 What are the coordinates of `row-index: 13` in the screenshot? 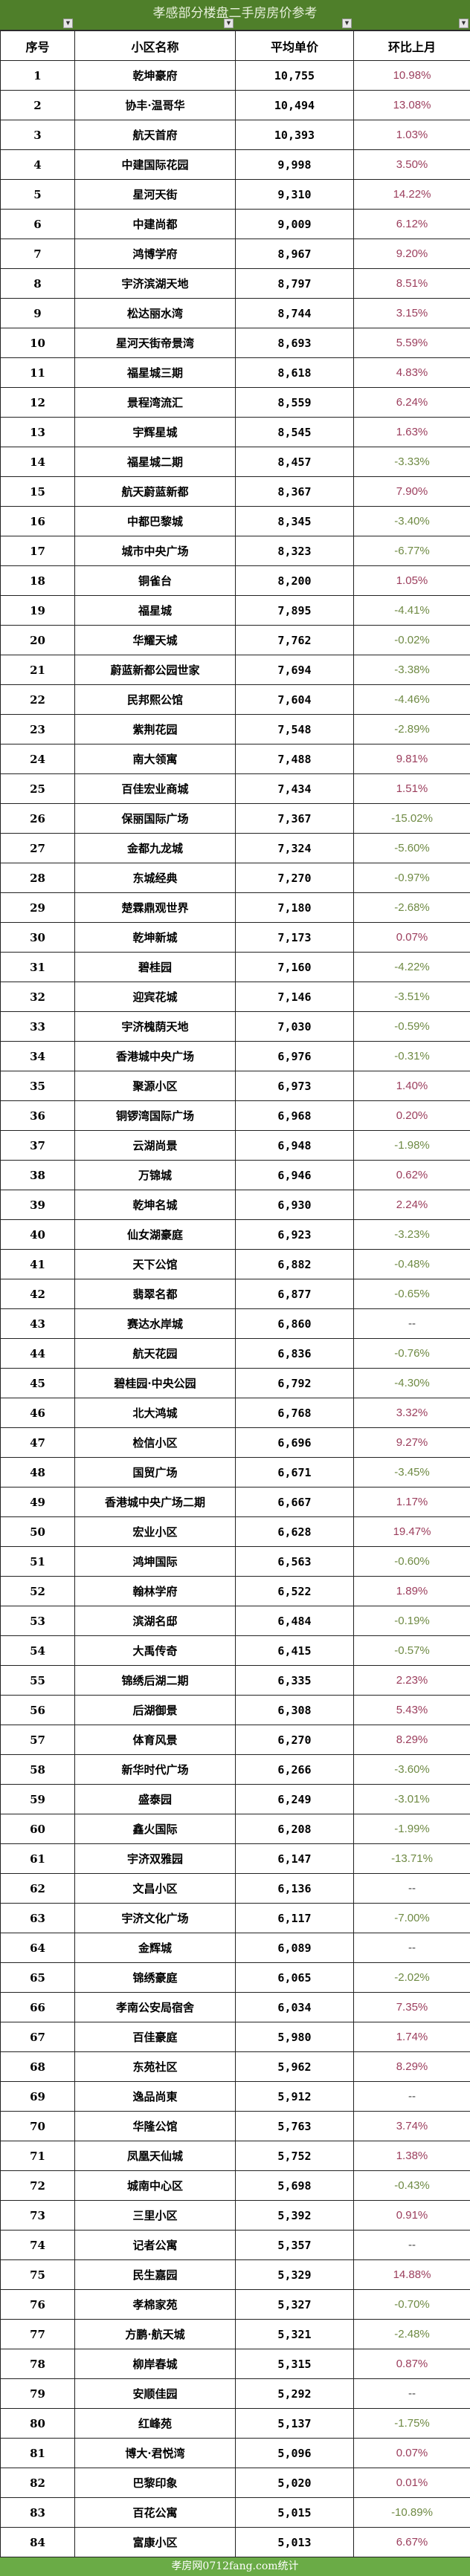 It's located at (38, 432).